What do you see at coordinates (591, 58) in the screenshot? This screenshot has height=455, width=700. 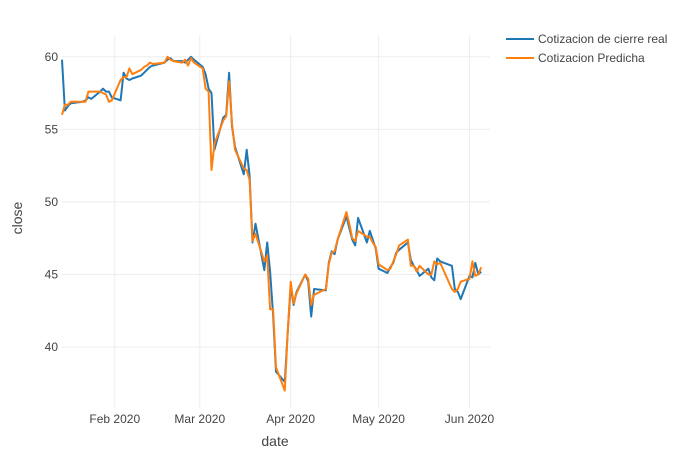 I see `legend-label: Cotizacion Predicha` at bounding box center [591, 58].